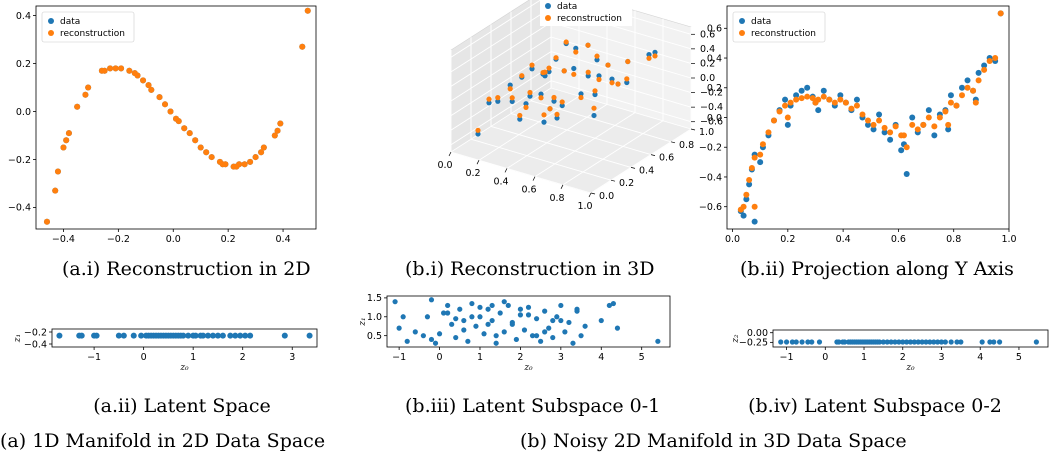 The width and height of the screenshot is (1049, 459). I want to click on x-tick-label: 5, so click(1019, 357).